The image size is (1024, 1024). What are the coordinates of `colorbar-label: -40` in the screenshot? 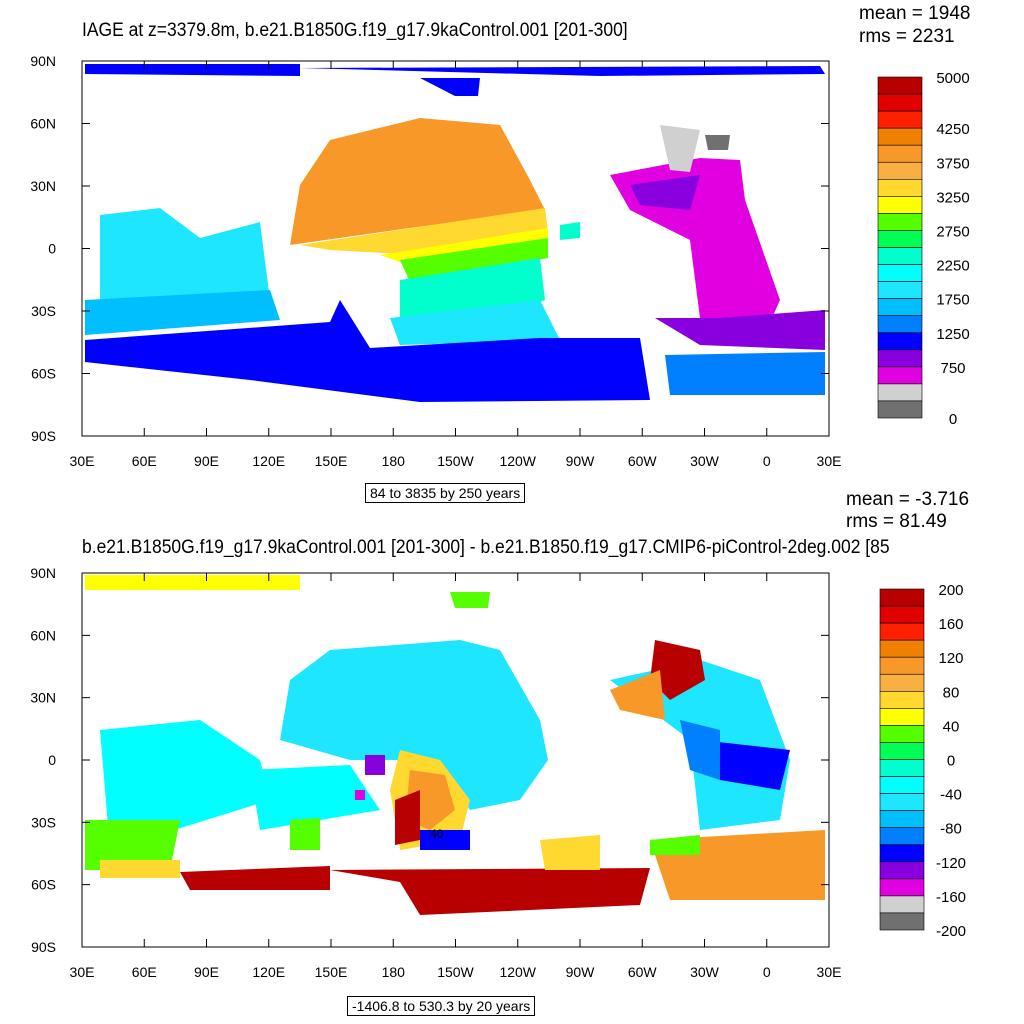 It's located at (951, 795).